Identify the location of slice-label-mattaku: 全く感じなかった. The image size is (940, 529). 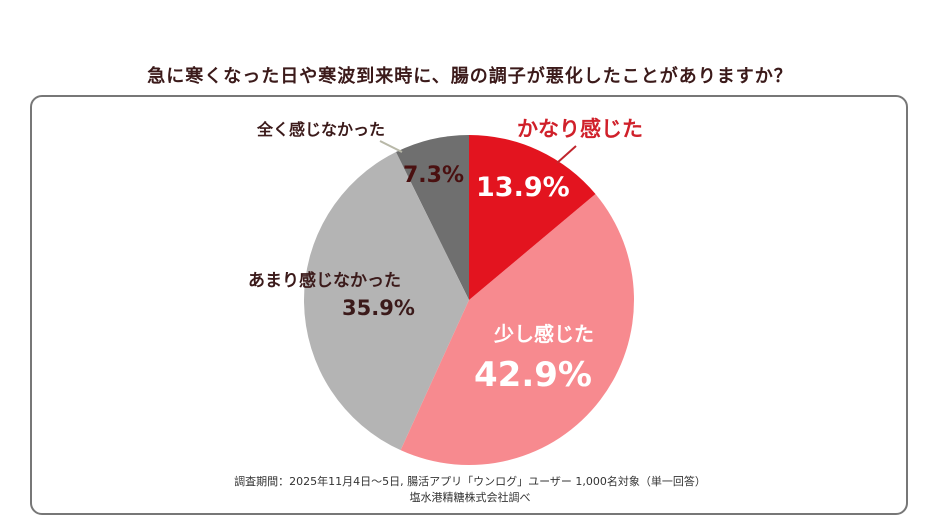
(321, 129).